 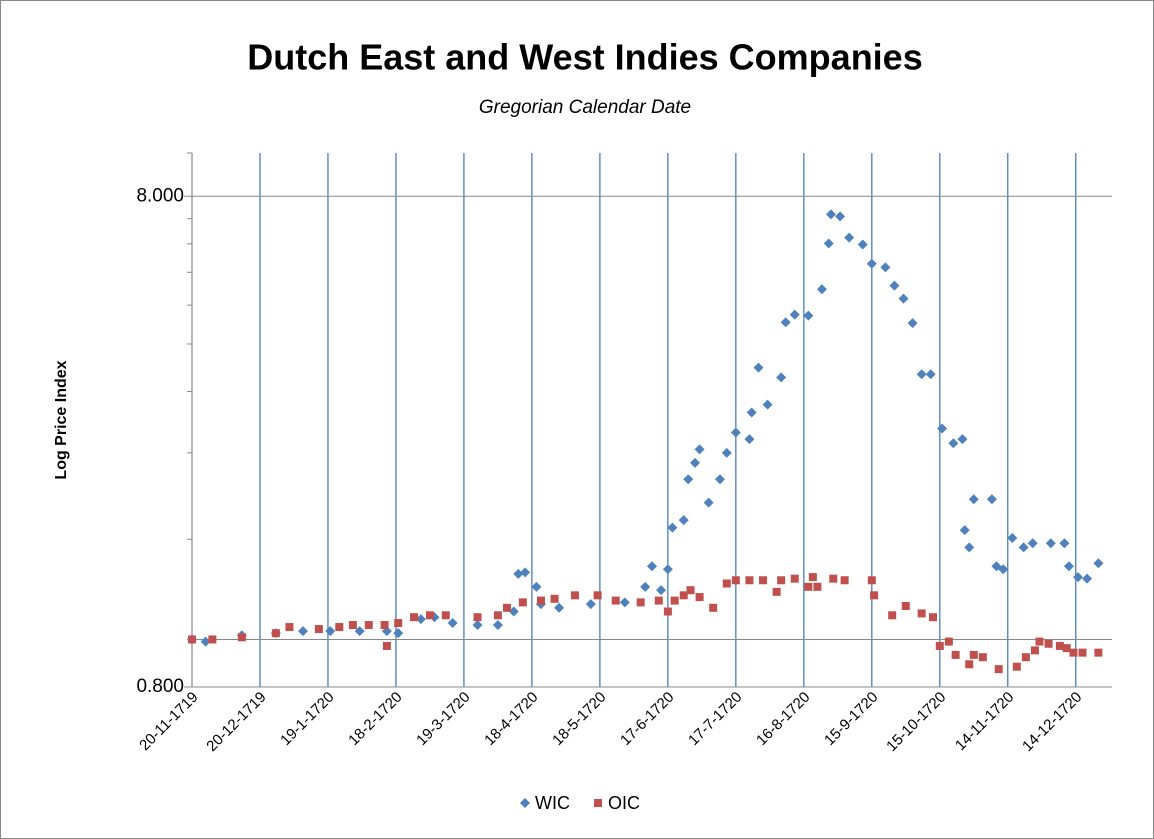 What do you see at coordinates (552, 803) in the screenshot?
I see `legend-label: WIC` at bounding box center [552, 803].